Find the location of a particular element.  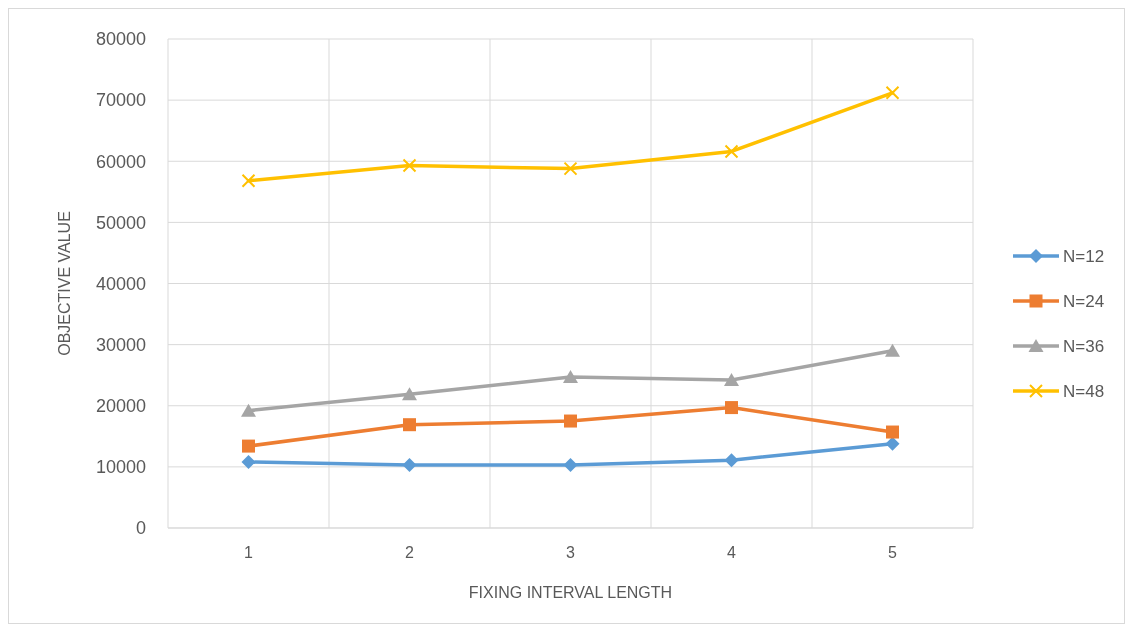

x-tick-label: 2 is located at coordinates (410, 552).